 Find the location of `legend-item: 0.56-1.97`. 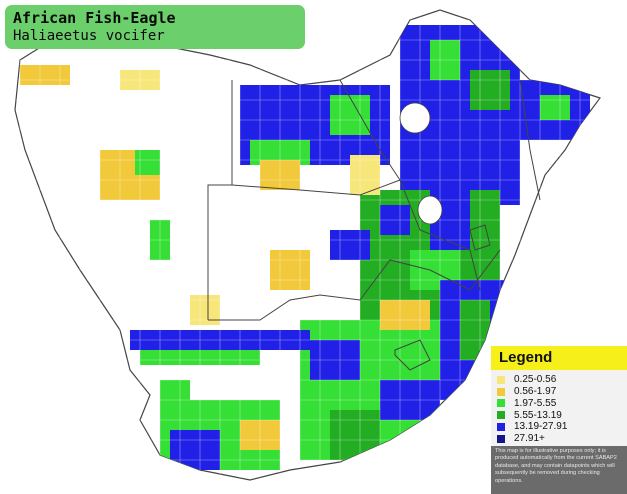

legend-item: 0.56-1.97 is located at coordinates (562, 392).